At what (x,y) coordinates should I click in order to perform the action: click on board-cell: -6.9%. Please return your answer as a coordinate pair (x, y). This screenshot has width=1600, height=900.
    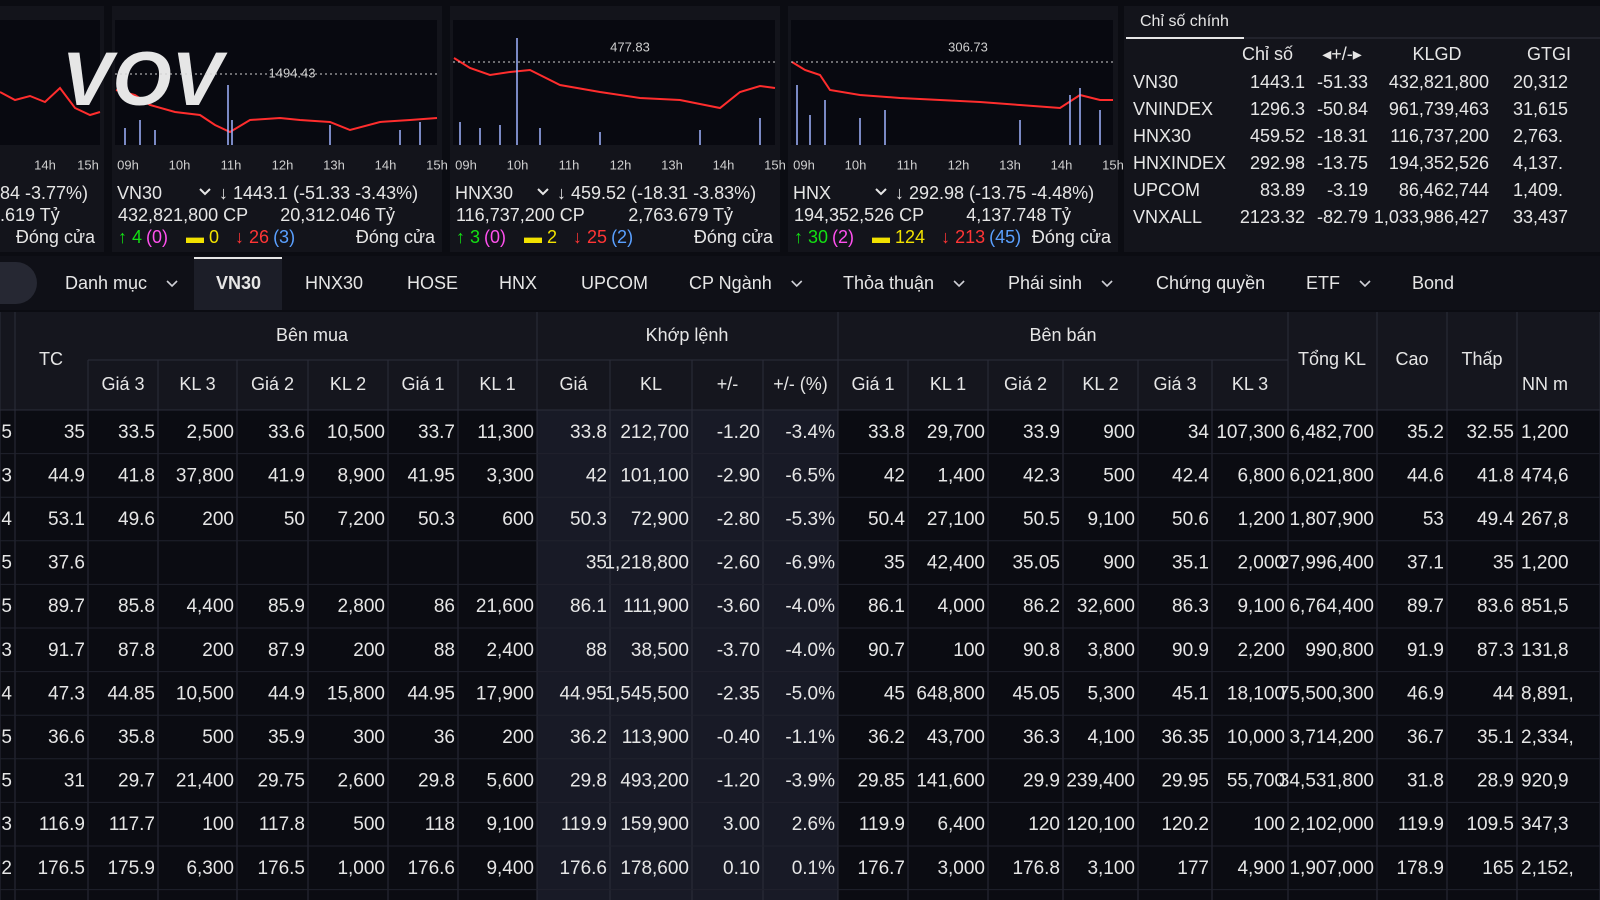
    Looking at the image, I should click on (810, 563).